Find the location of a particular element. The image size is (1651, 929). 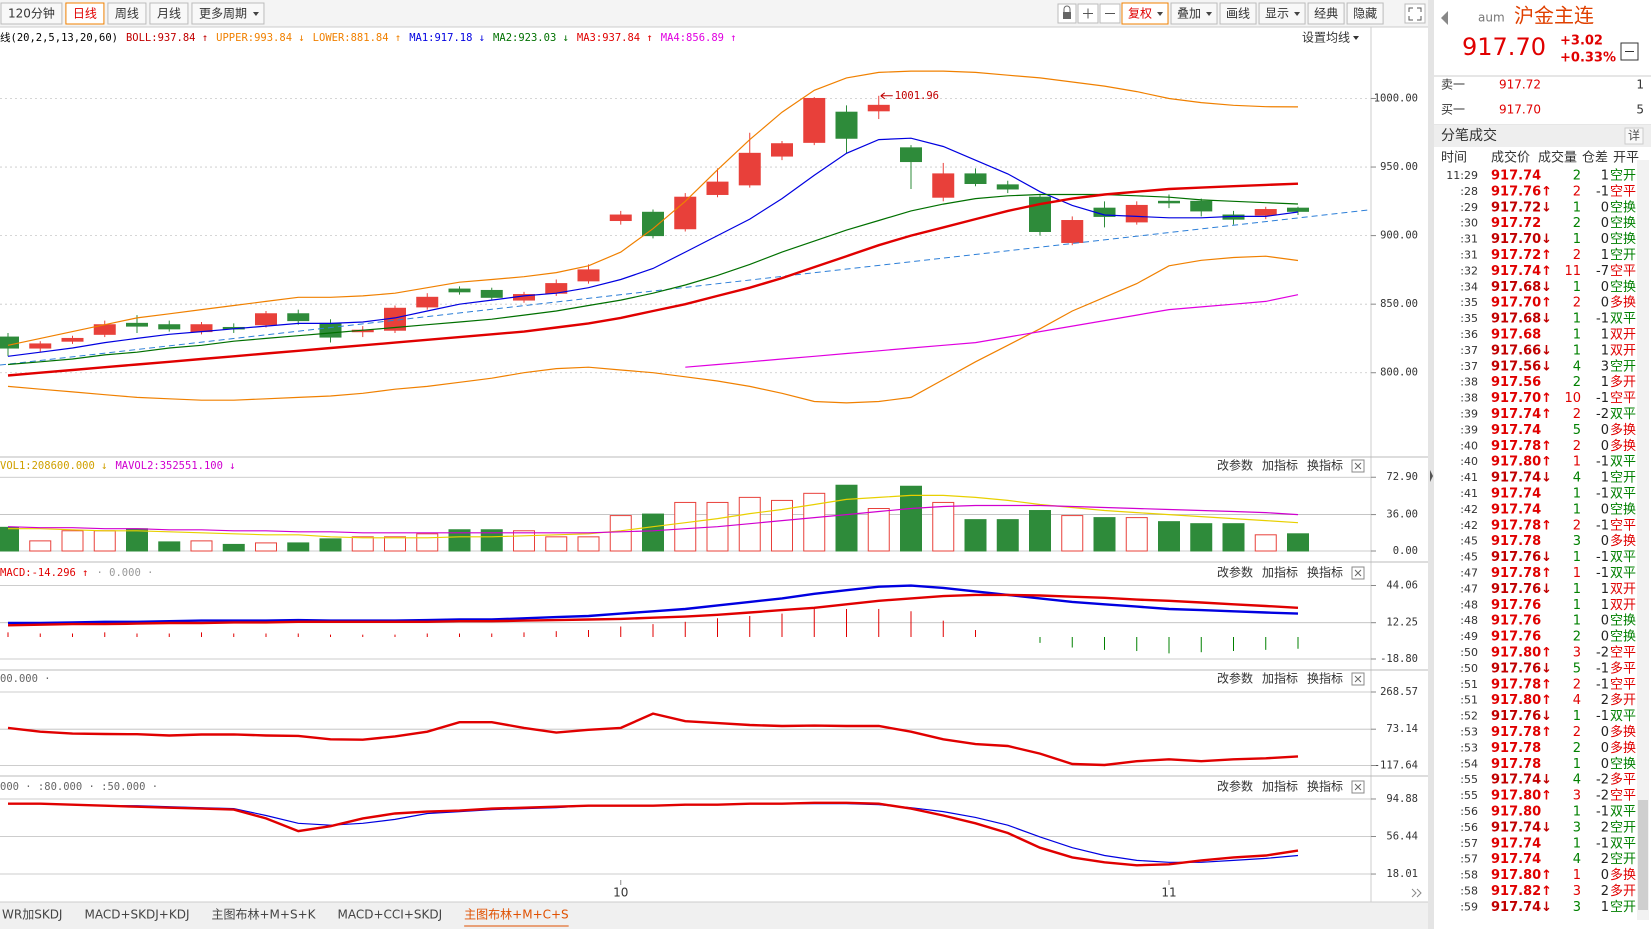

fullscreen-icon is located at coordinates (1415, 14).